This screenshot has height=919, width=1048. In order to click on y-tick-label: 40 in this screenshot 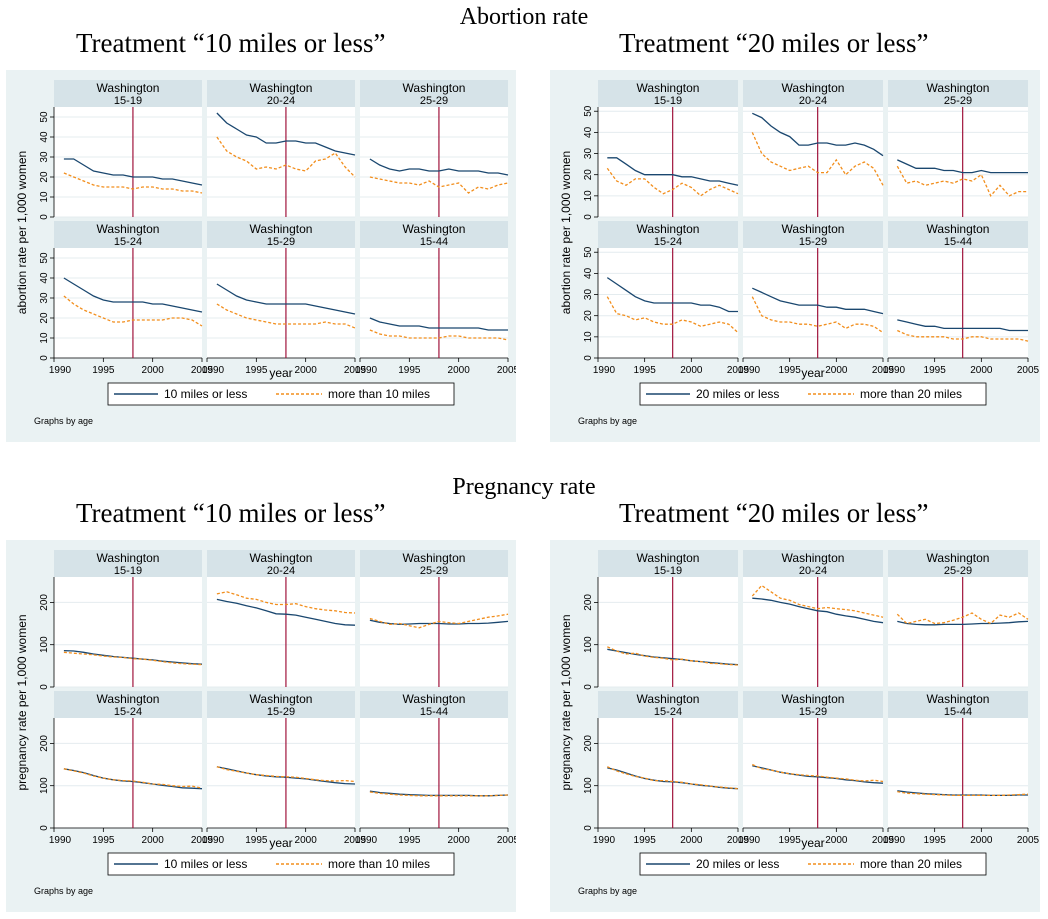, I will do `click(588, 132)`.